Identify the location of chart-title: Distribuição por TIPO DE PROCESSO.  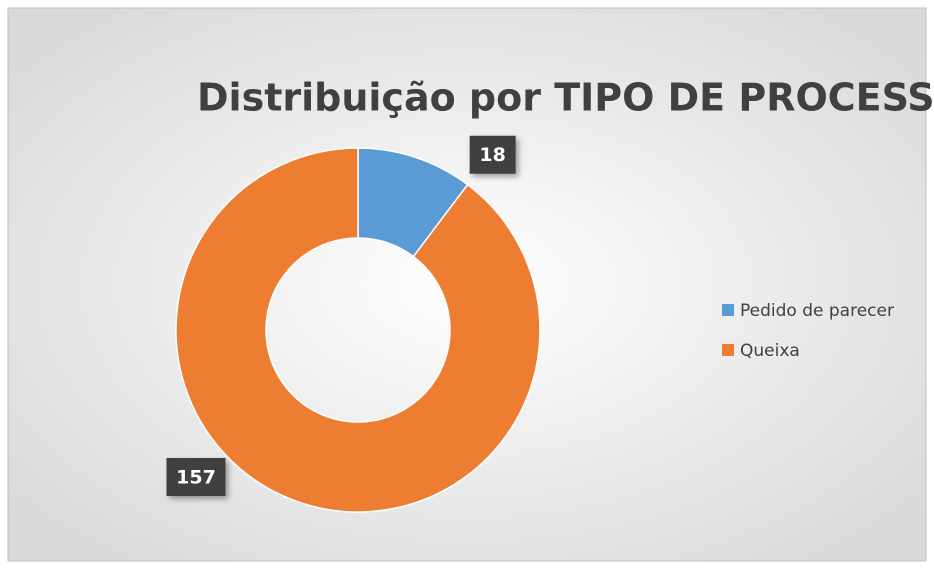
(565, 98).